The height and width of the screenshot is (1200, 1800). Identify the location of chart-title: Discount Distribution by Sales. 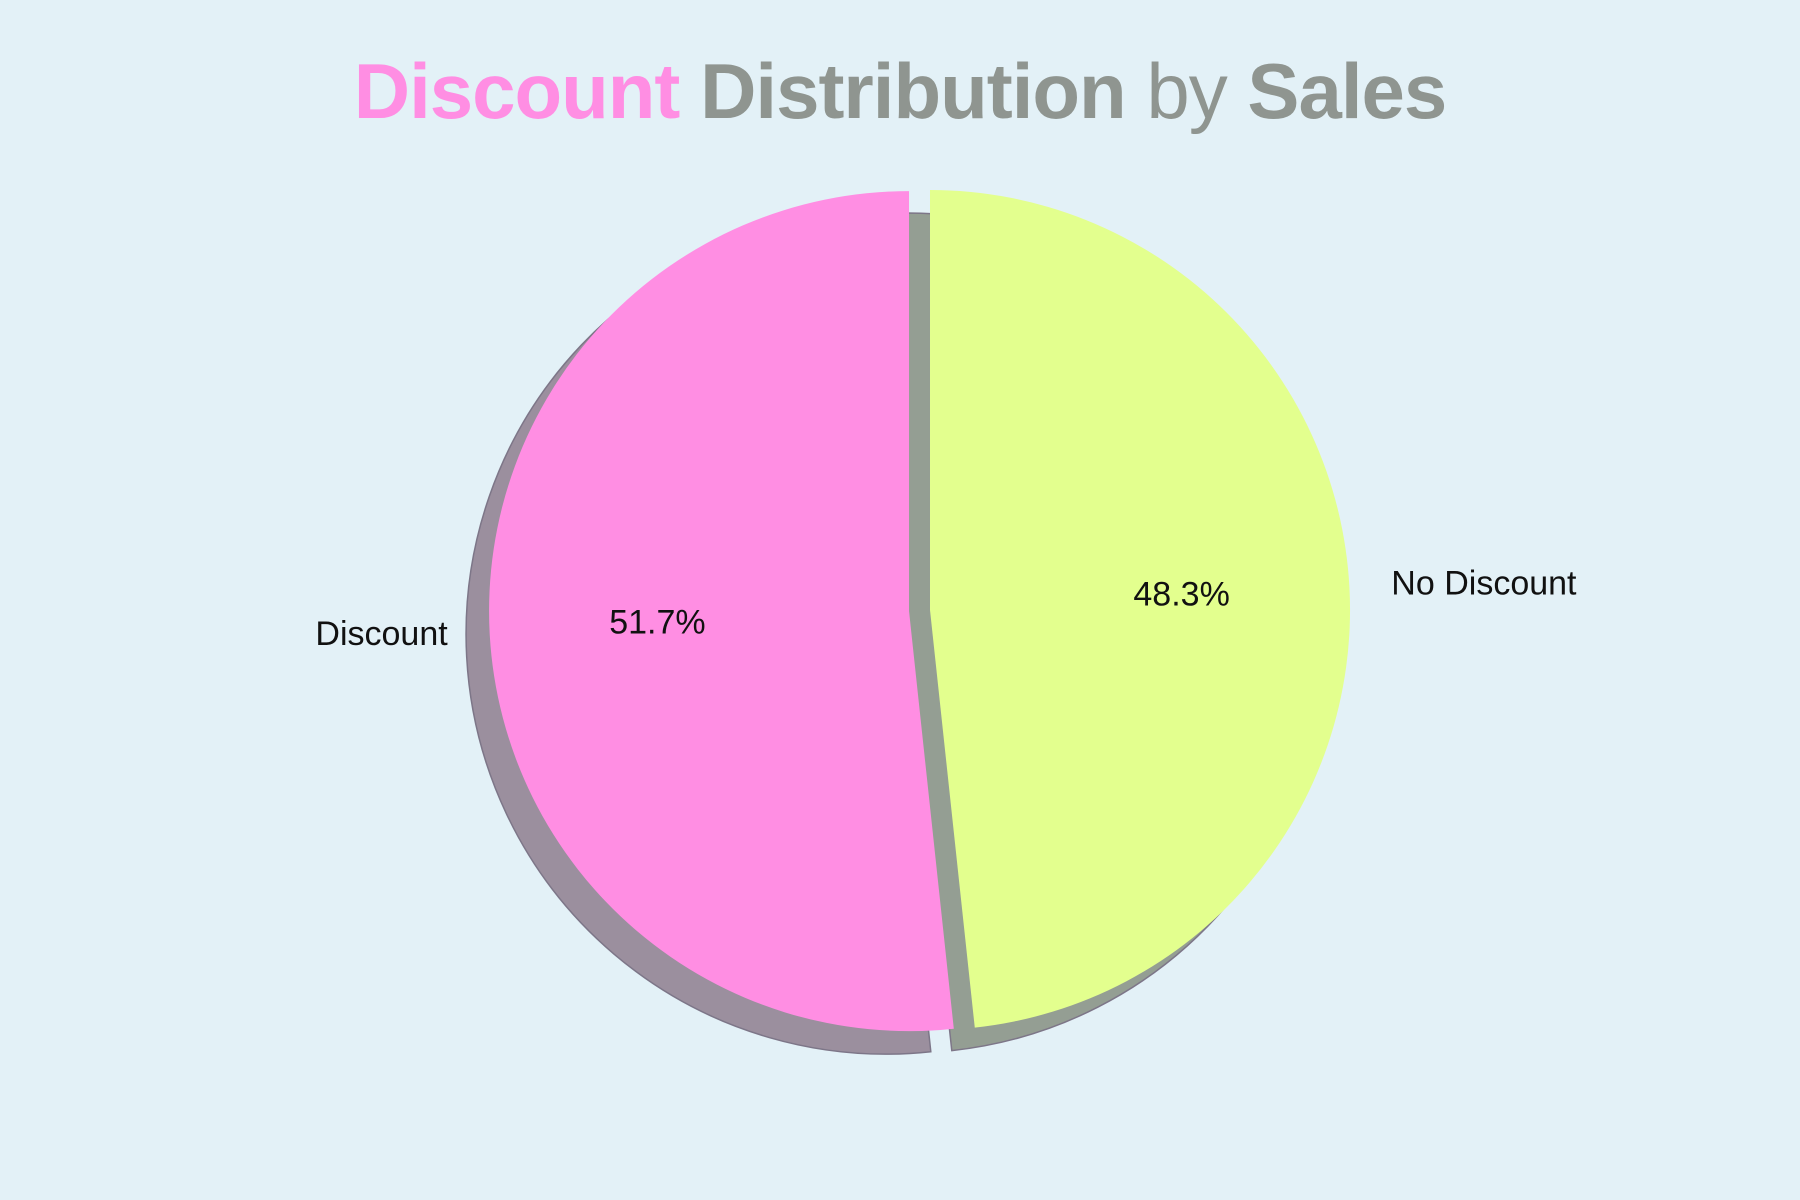
(900, 91).